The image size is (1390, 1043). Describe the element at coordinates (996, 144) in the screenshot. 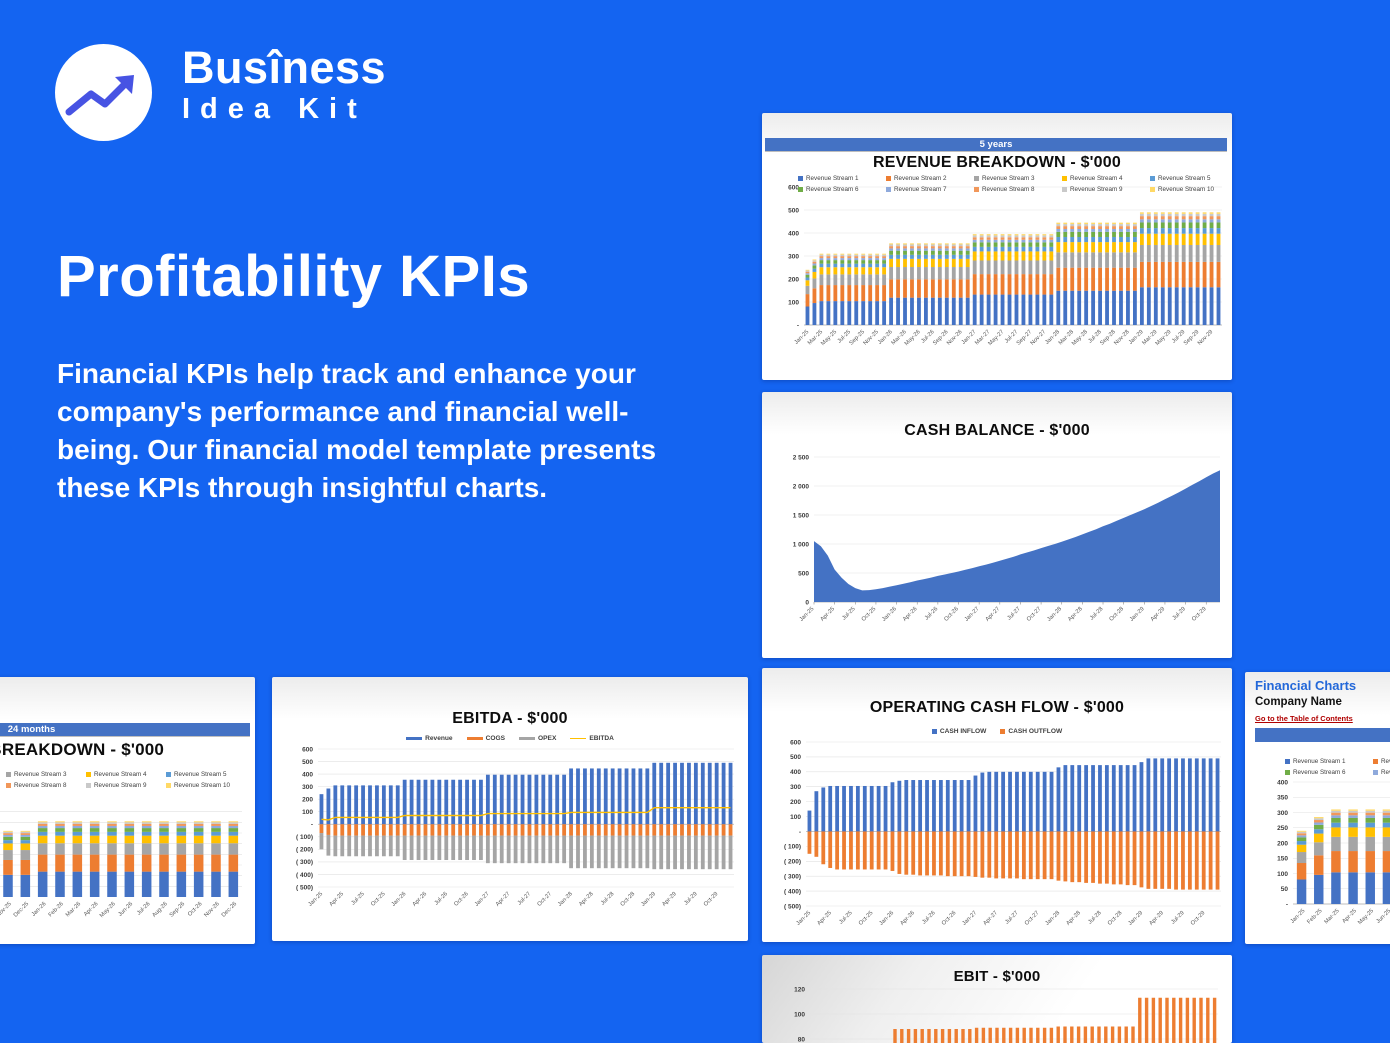

I see `period-bar-5-years: 5 years` at that location.